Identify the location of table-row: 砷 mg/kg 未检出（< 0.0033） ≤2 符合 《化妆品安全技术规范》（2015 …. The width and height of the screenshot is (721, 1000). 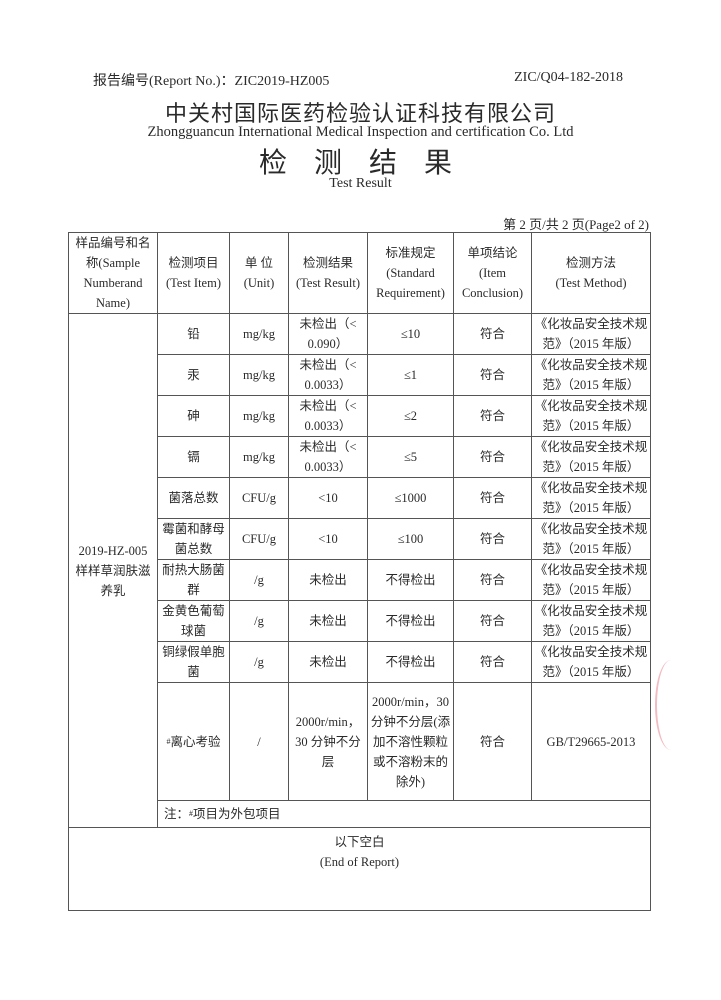
(360, 416).